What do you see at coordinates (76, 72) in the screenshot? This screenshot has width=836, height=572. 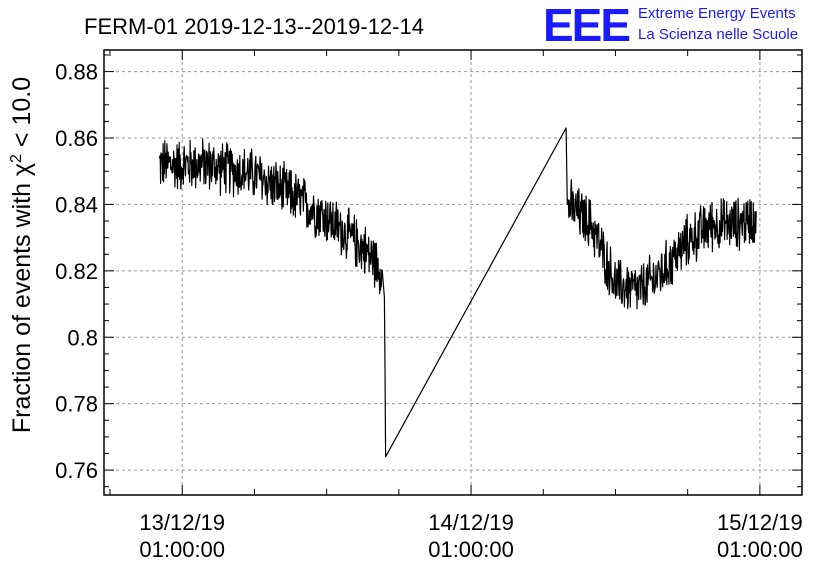 I see `y-tick-label: 0.88` at bounding box center [76, 72].